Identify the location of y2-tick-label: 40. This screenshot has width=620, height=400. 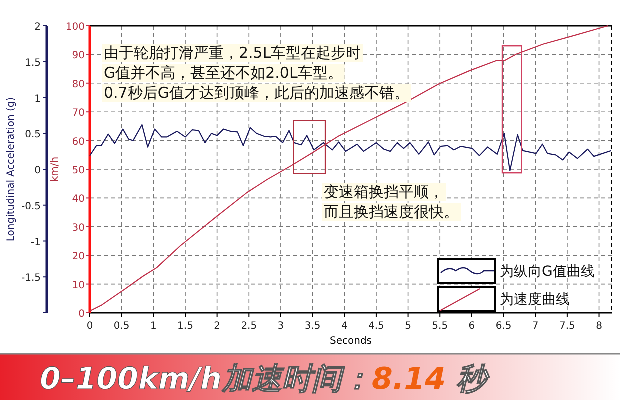
(78, 200).